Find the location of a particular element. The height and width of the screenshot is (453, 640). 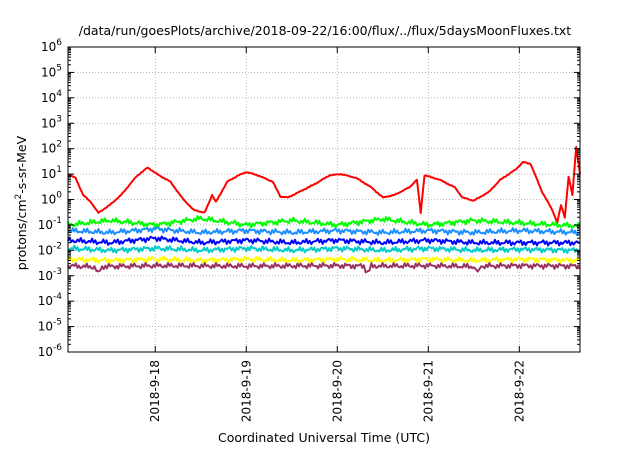

y-tick-label: 10⁻⁴ is located at coordinates (50, 300).